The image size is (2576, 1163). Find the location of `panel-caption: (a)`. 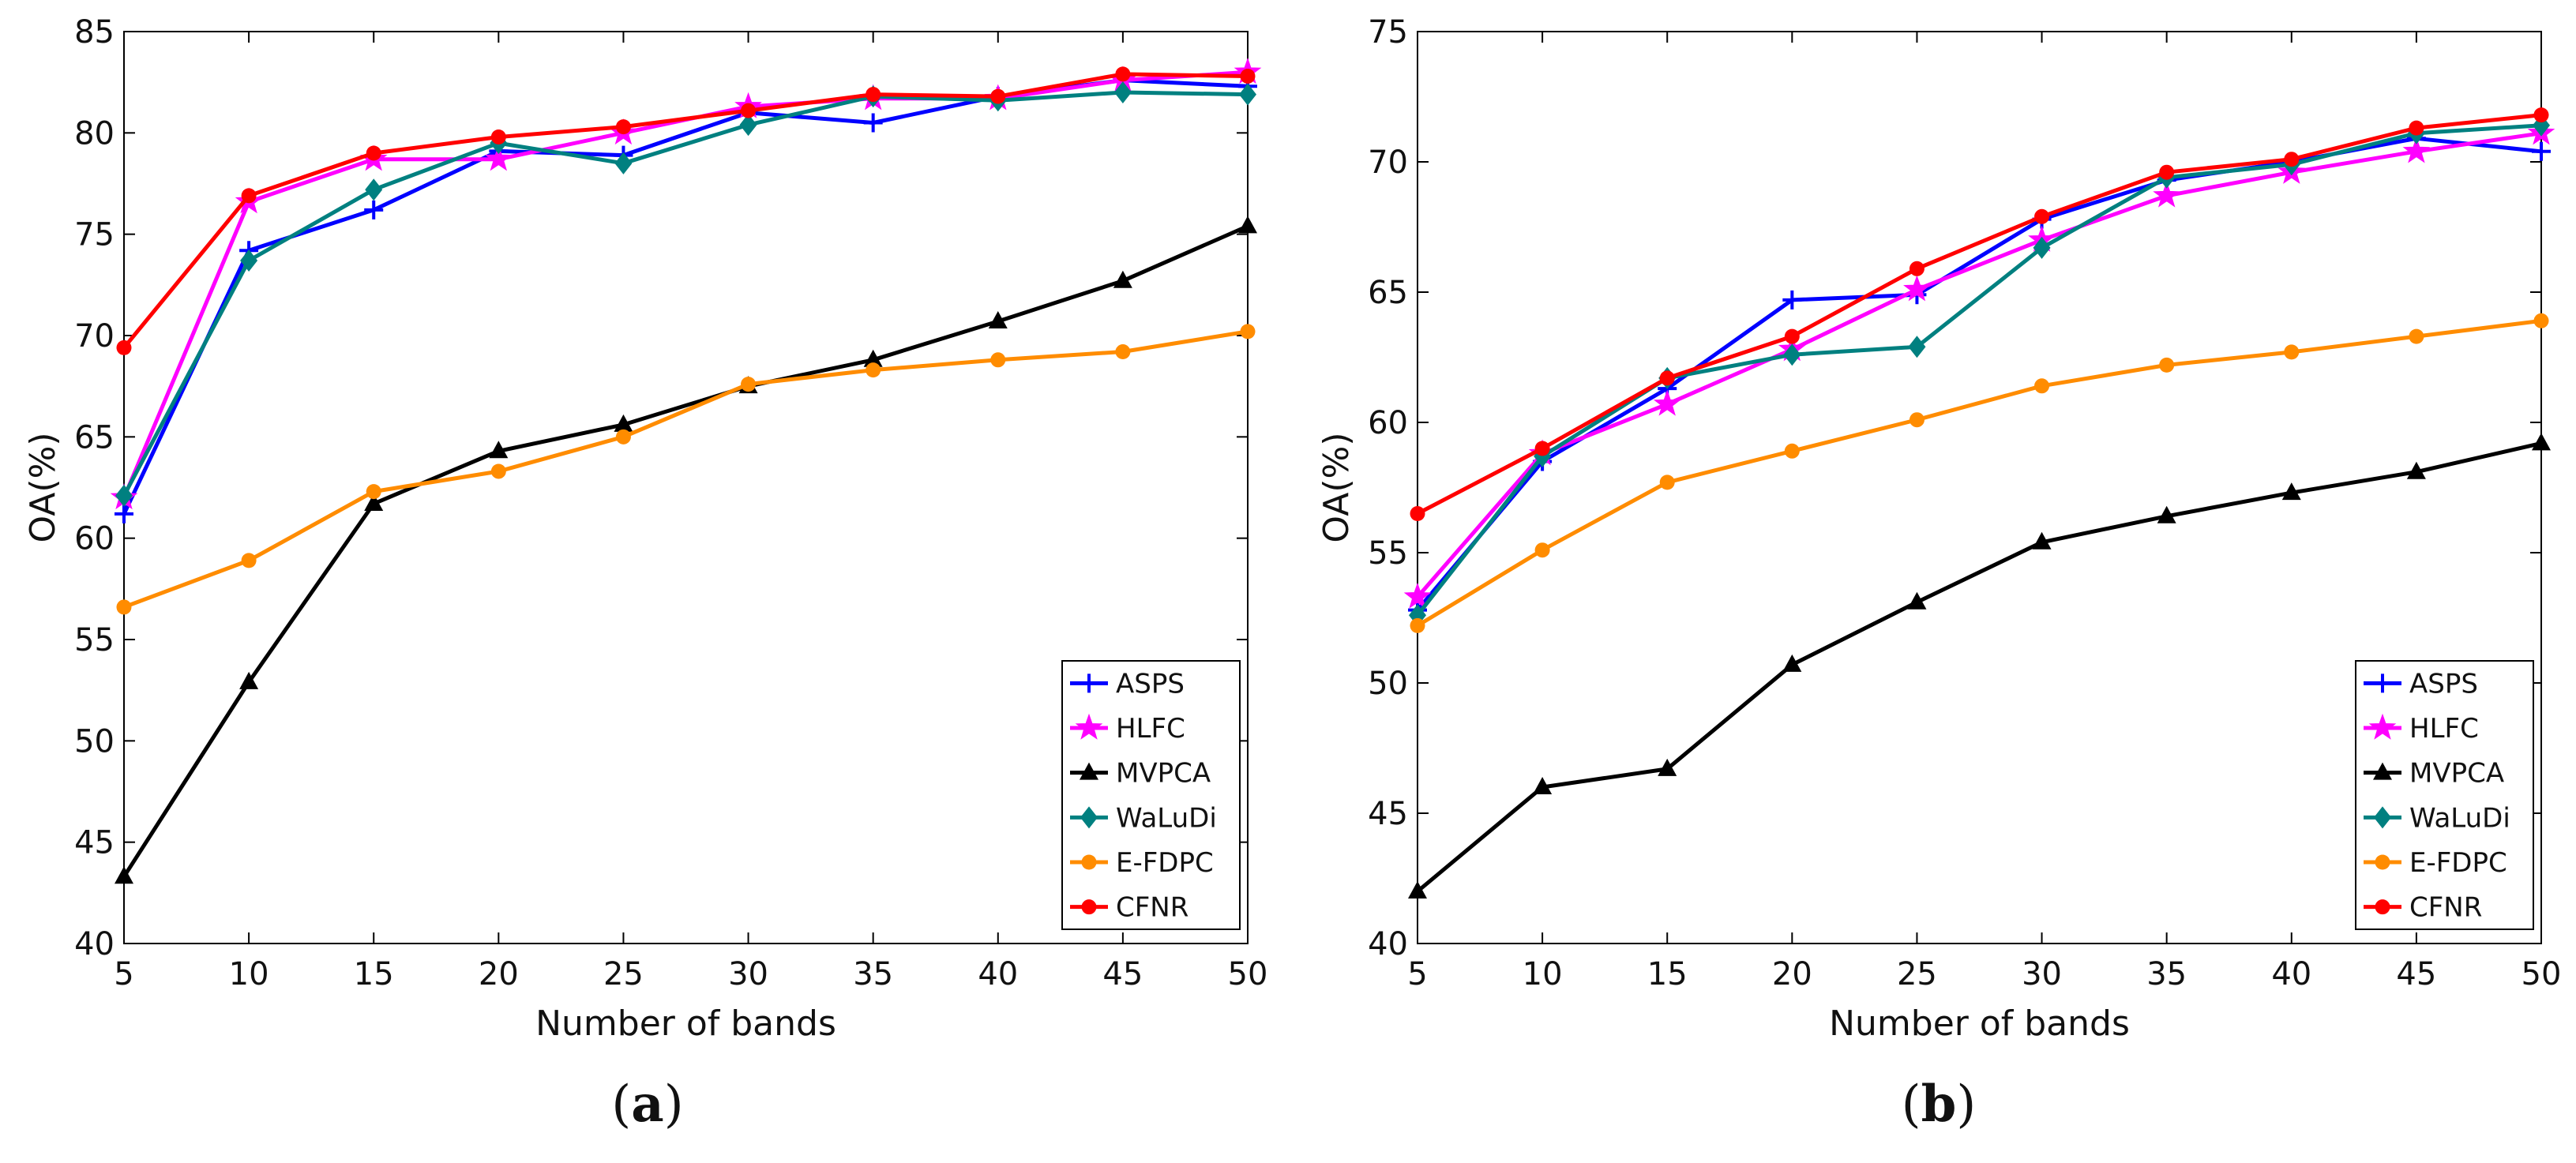

panel-caption: (a) is located at coordinates (647, 1104).